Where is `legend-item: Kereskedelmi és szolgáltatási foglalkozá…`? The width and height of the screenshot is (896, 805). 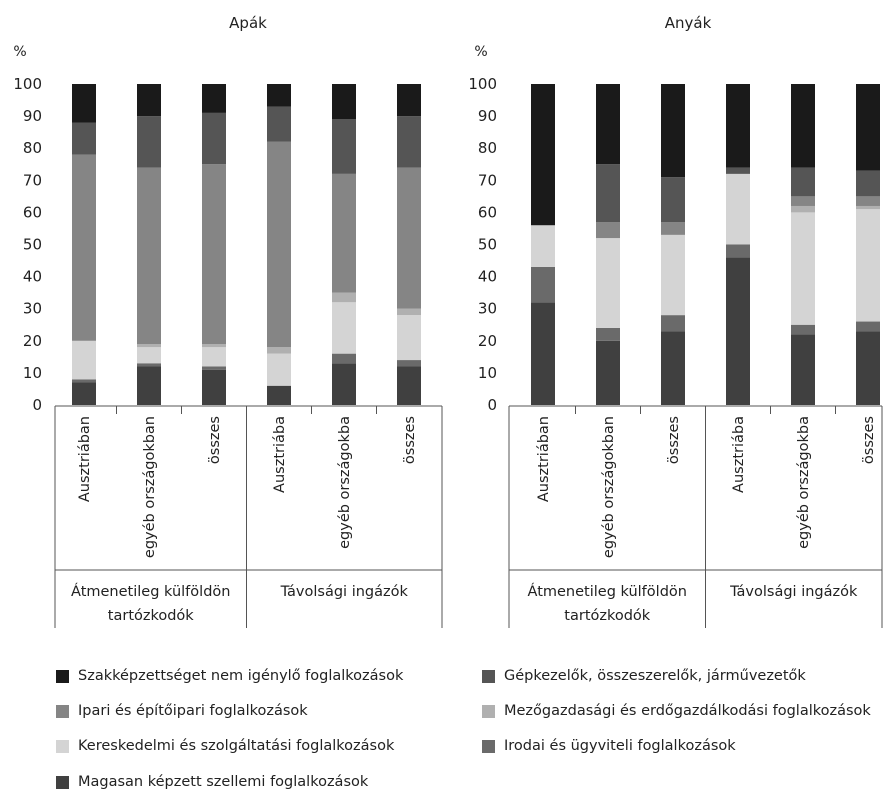 legend-item: Kereskedelmi és szolgáltatási foglalkozá… is located at coordinates (225, 746).